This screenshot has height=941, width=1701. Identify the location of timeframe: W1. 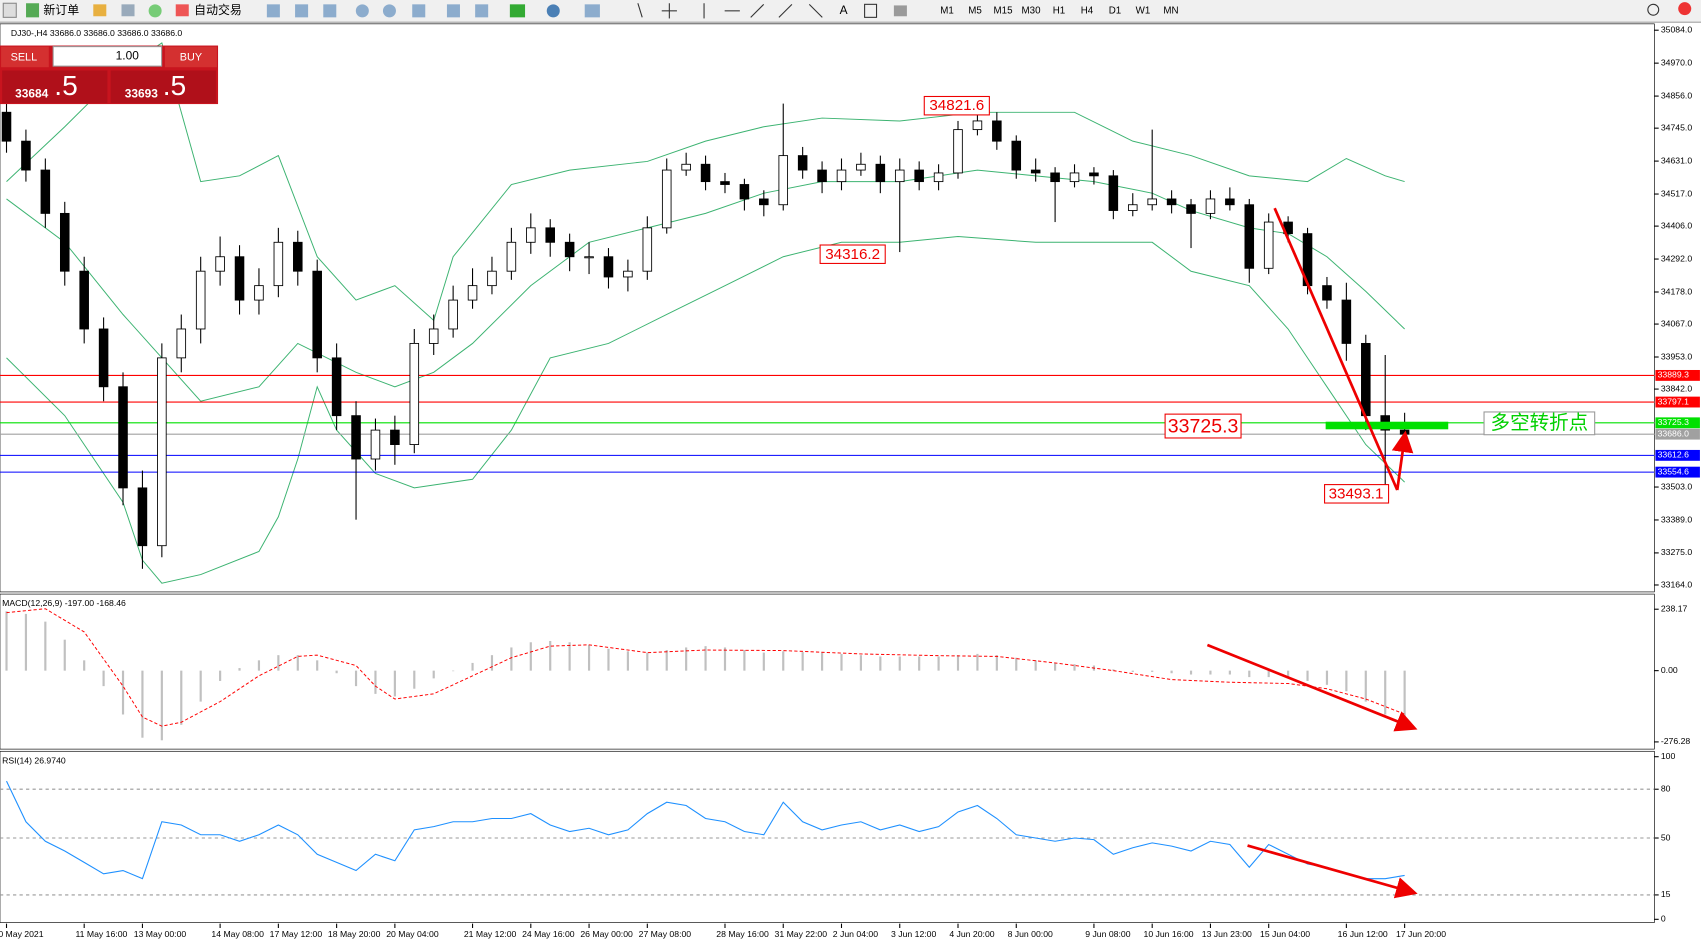
(1143, 10).